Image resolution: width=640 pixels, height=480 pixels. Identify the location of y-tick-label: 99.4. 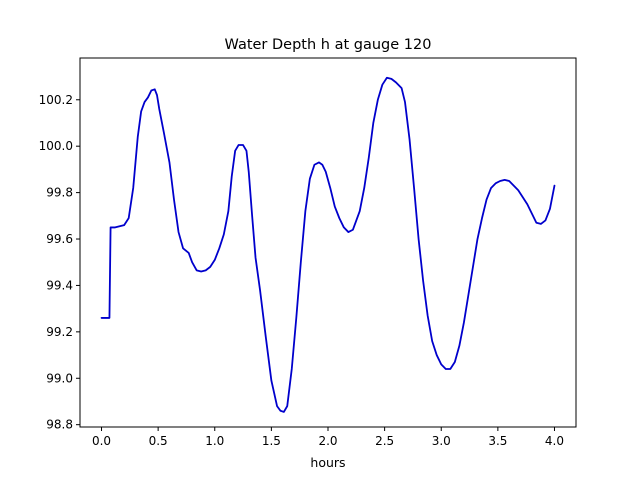
(59, 285).